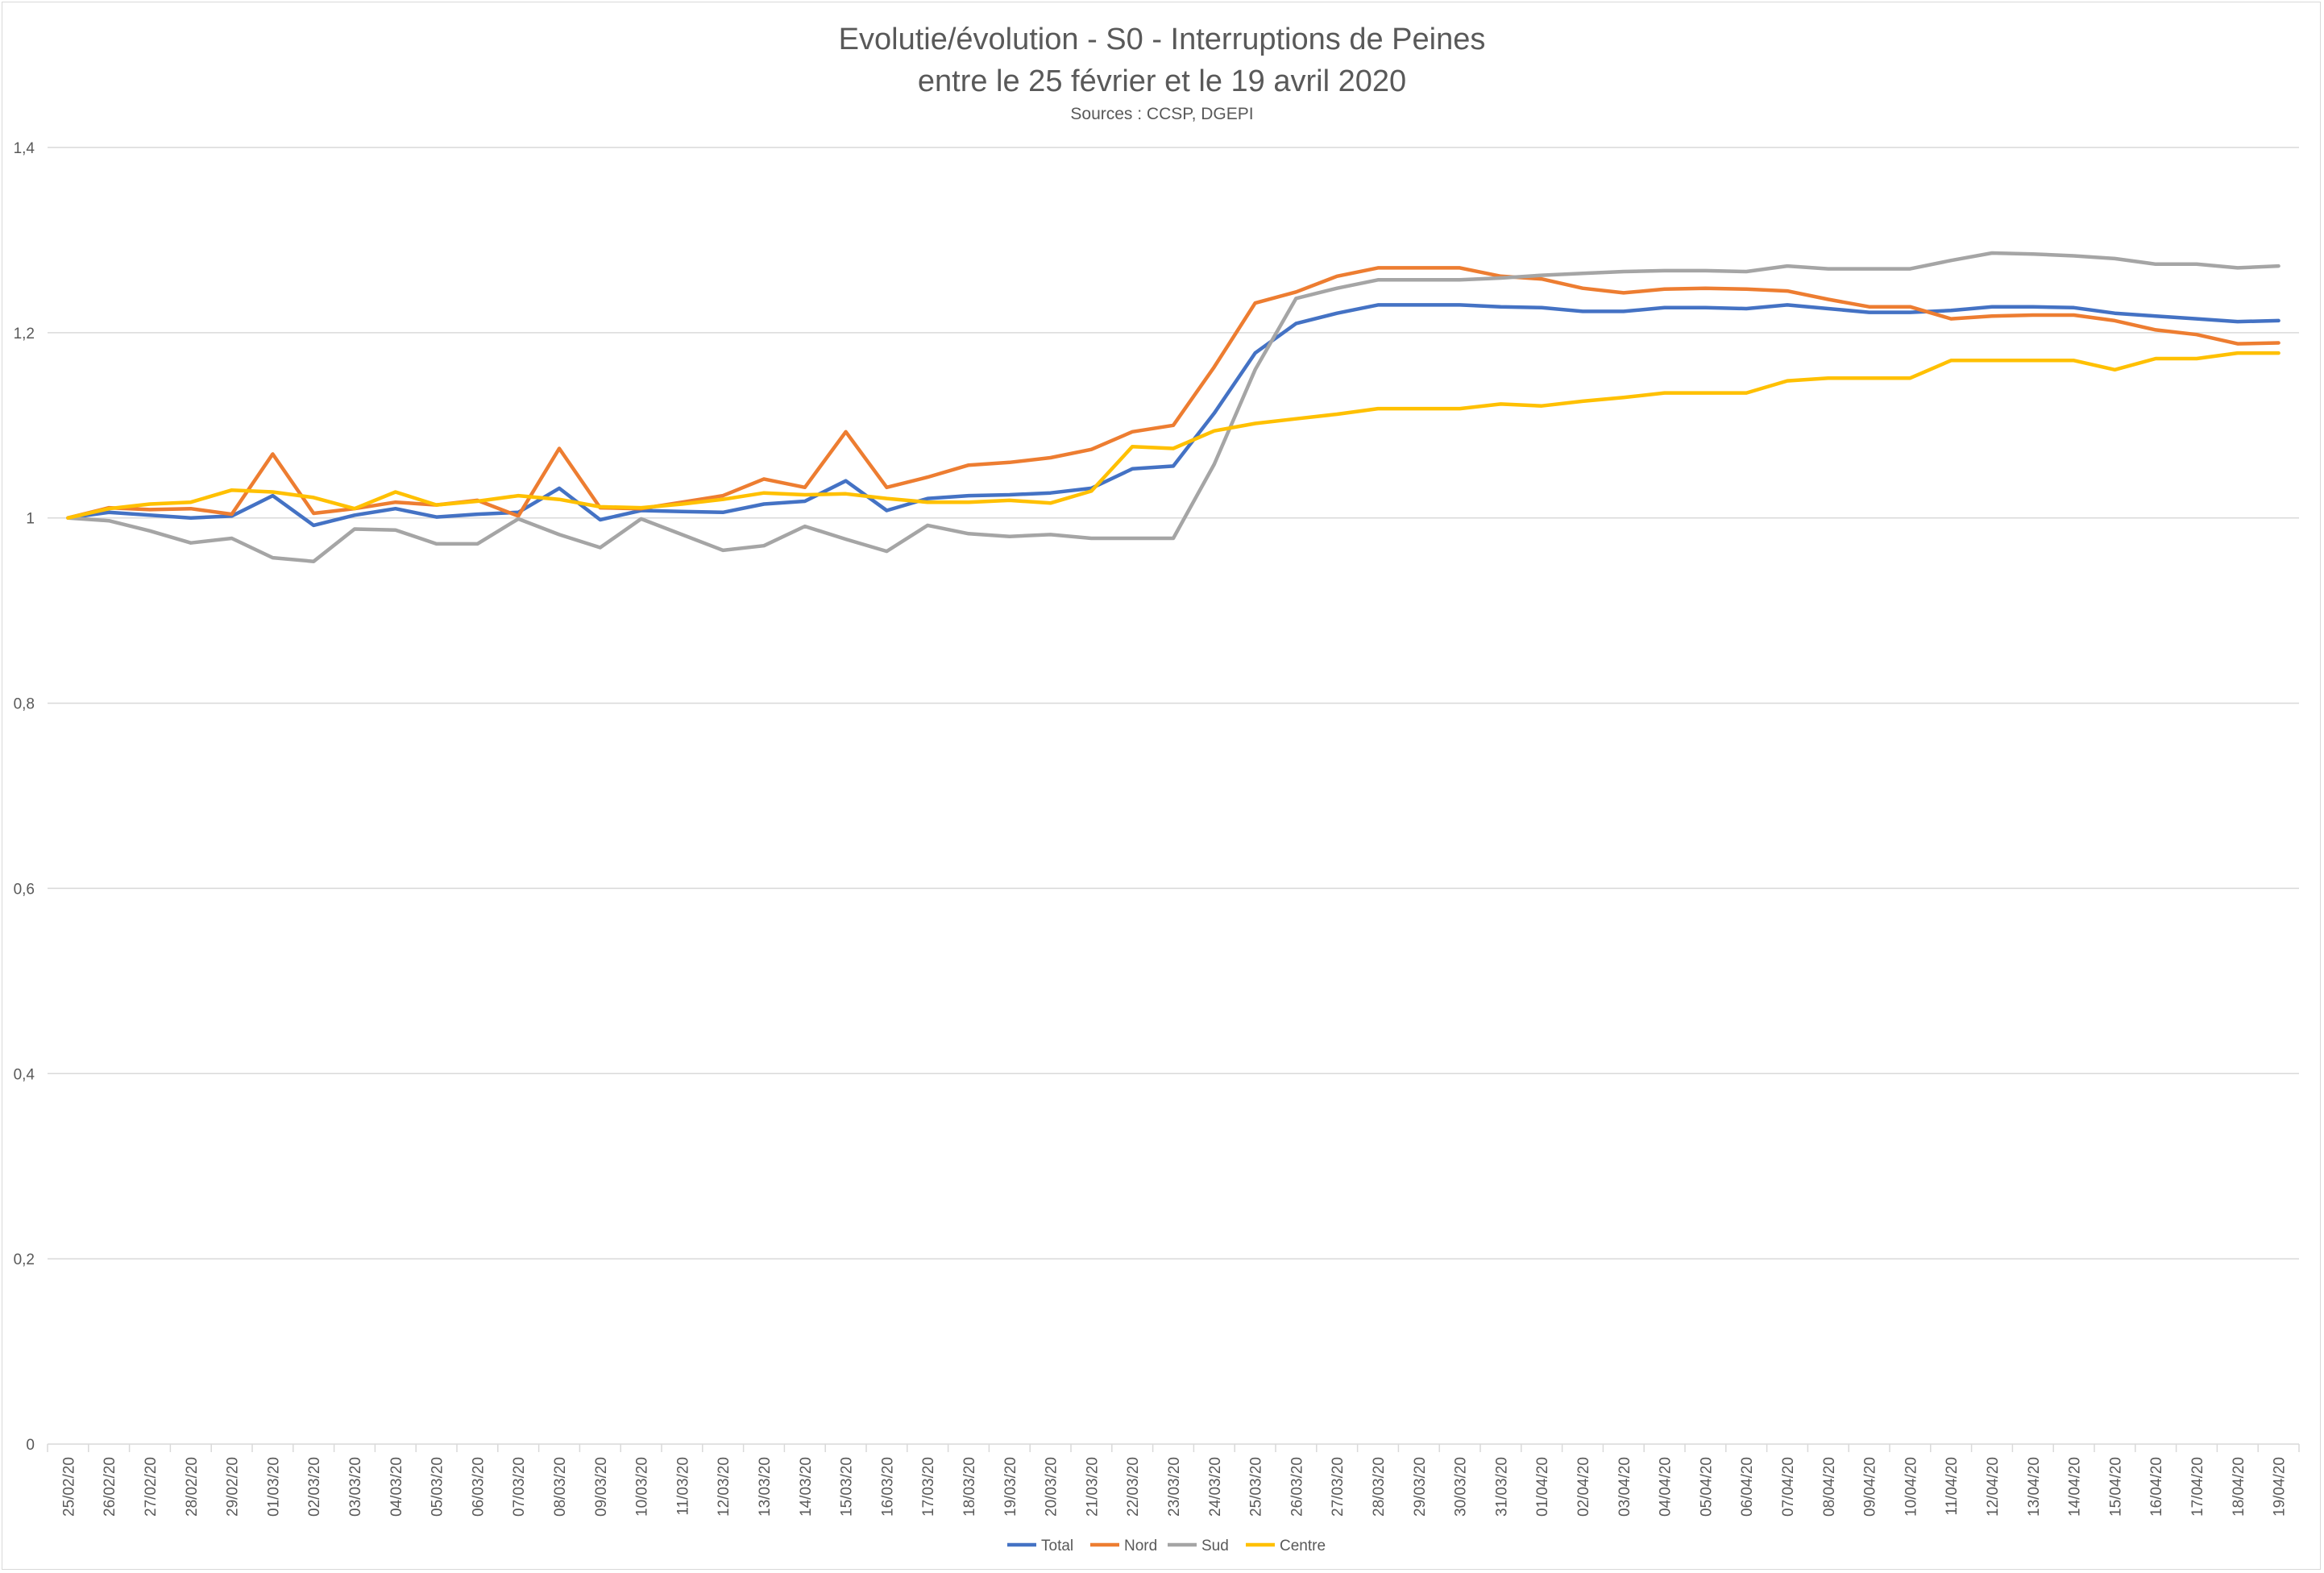 The height and width of the screenshot is (1573, 2324). What do you see at coordinates (2280, 1487) in the screenshot?
I see `x-tick-label: 19/04/20` at bounding box center [2280, 1487].